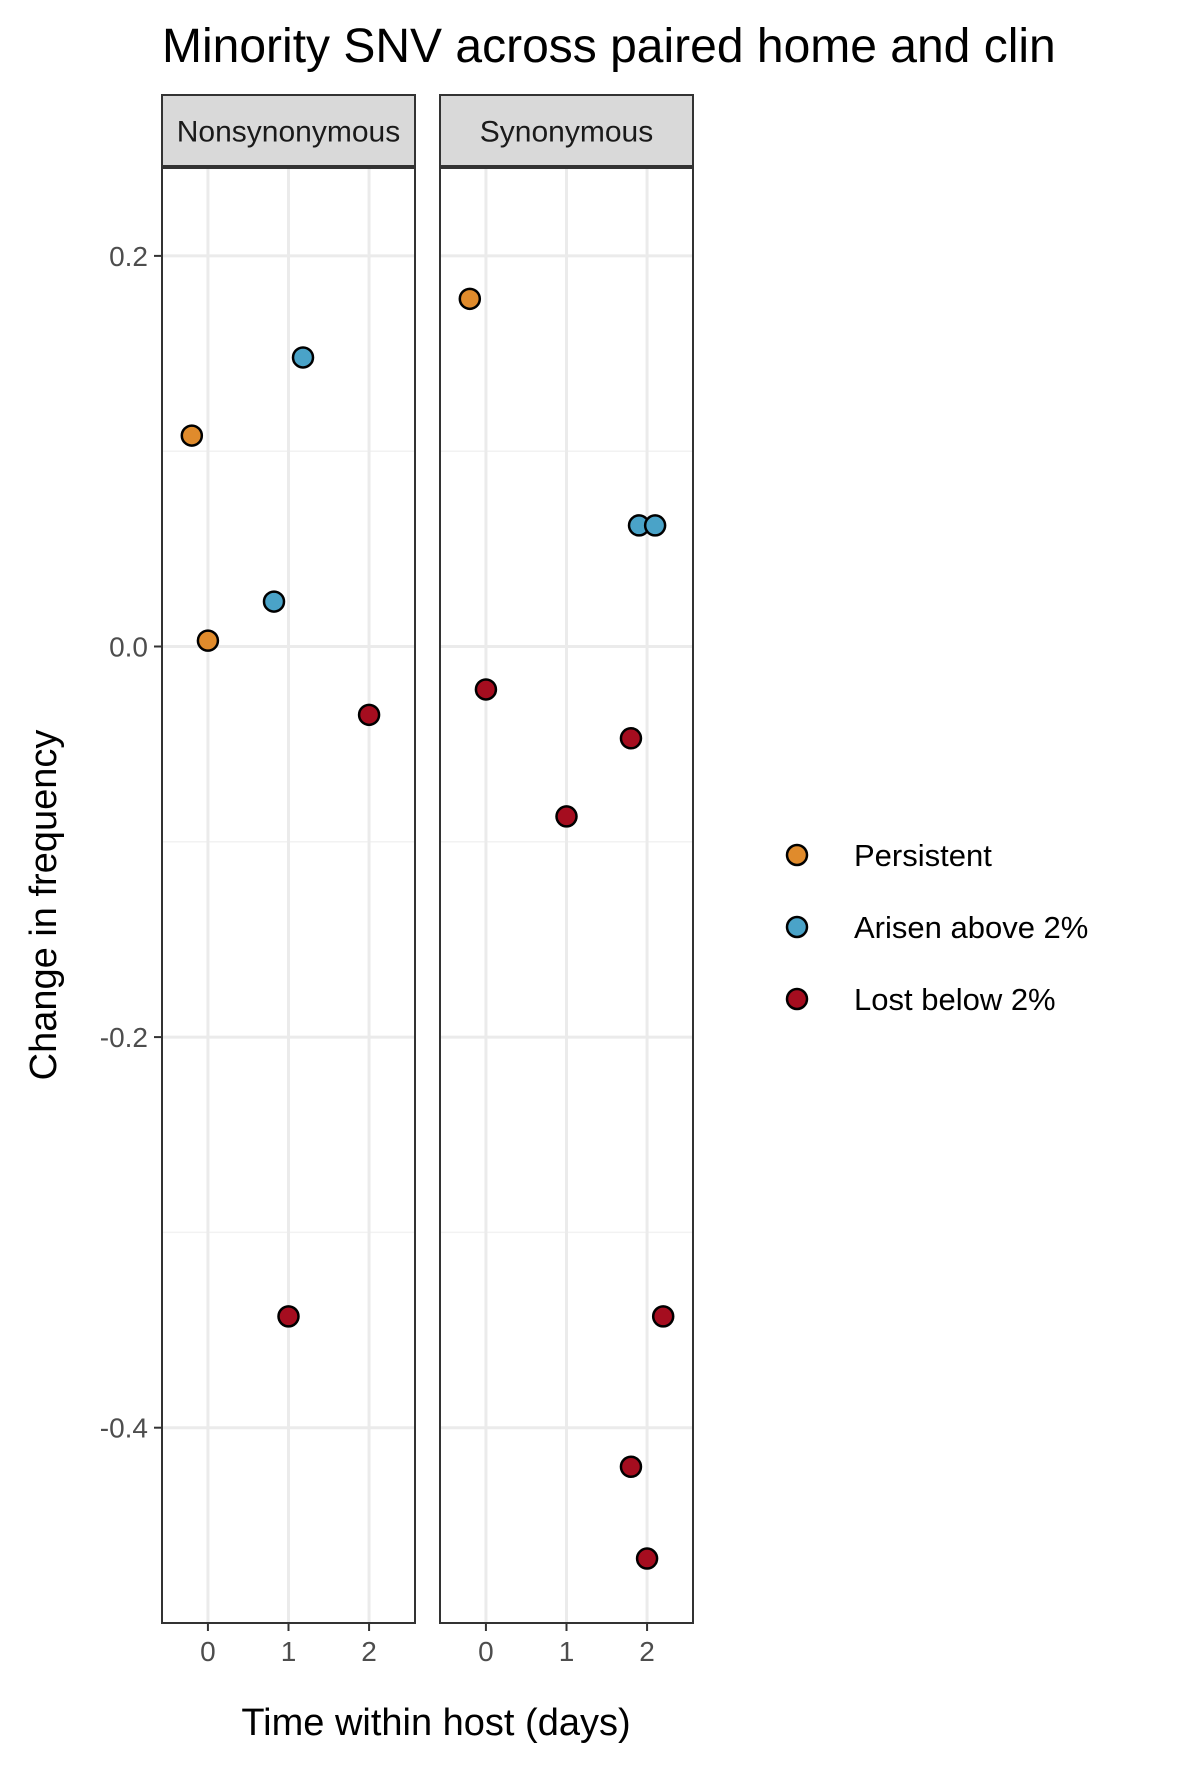 The image size is (1183, 1766). What do you see at coordinates (128, 646) in the screenshot?
I see `y-tick-label: 0.0` at bounding box center [128, 646].